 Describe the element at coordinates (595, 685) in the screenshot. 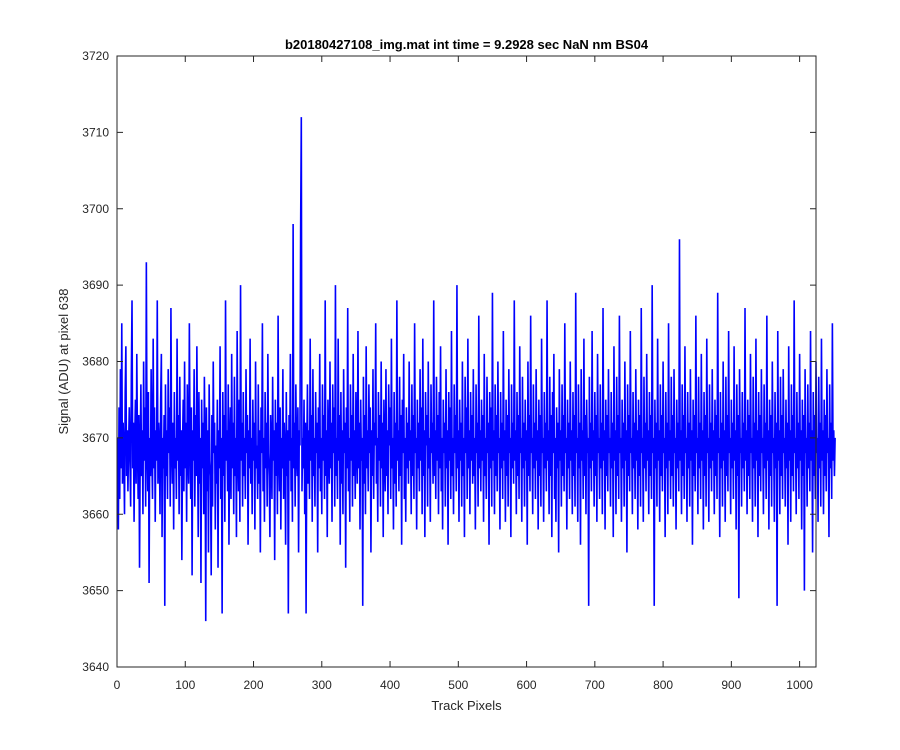

I see `x-tick-label: 700` at that location.